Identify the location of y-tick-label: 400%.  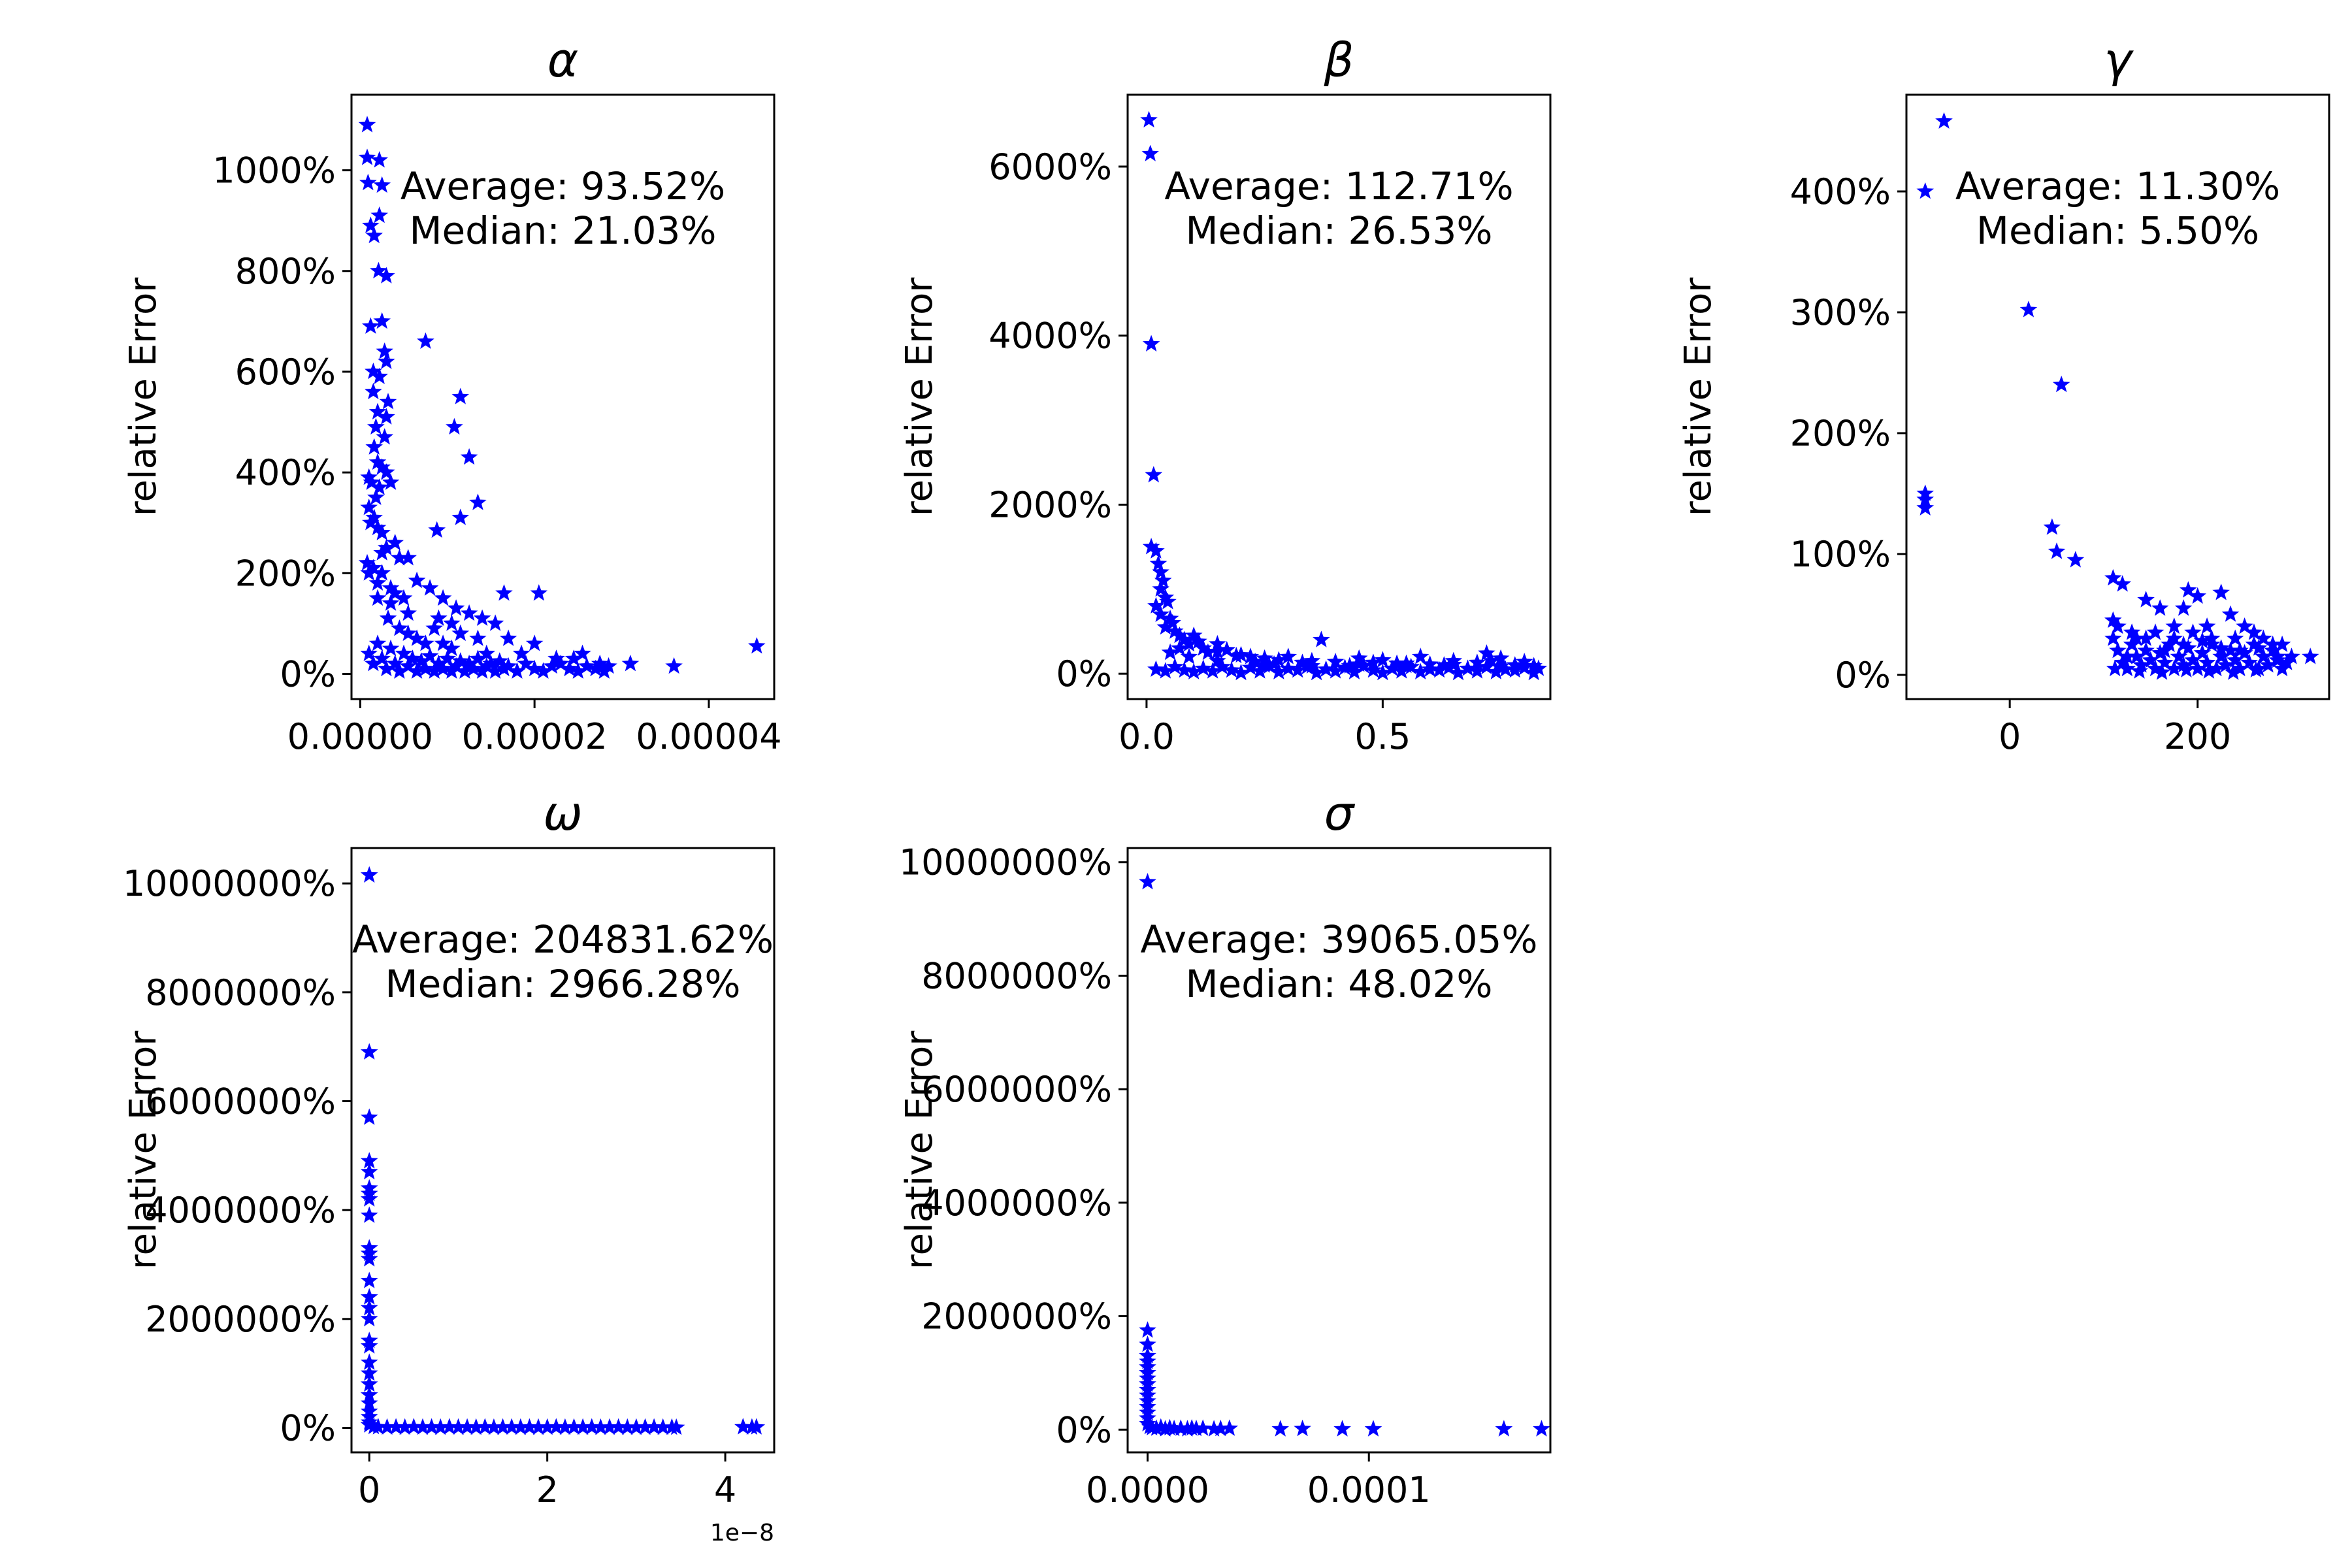
(285, 472).